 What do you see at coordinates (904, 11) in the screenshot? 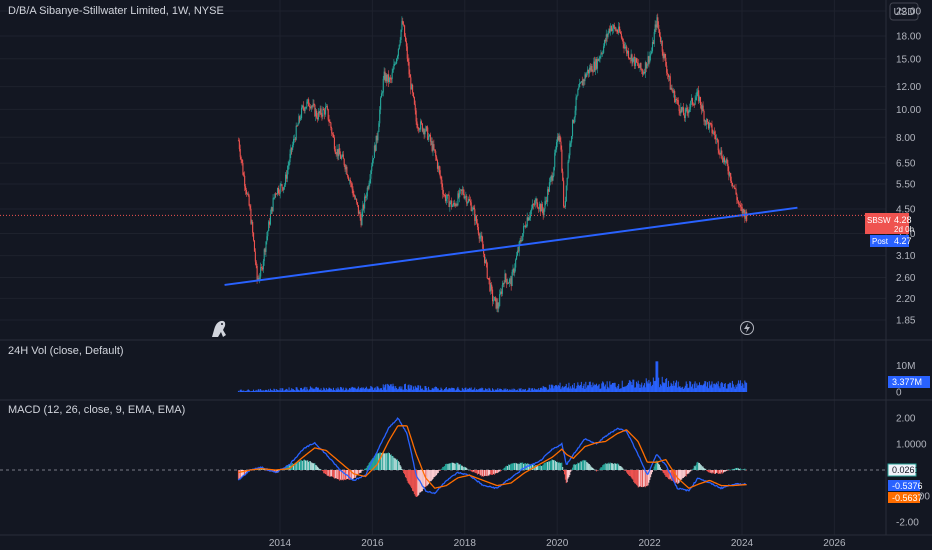
I see `currency-button: USD` at bounding box center [904, 11].